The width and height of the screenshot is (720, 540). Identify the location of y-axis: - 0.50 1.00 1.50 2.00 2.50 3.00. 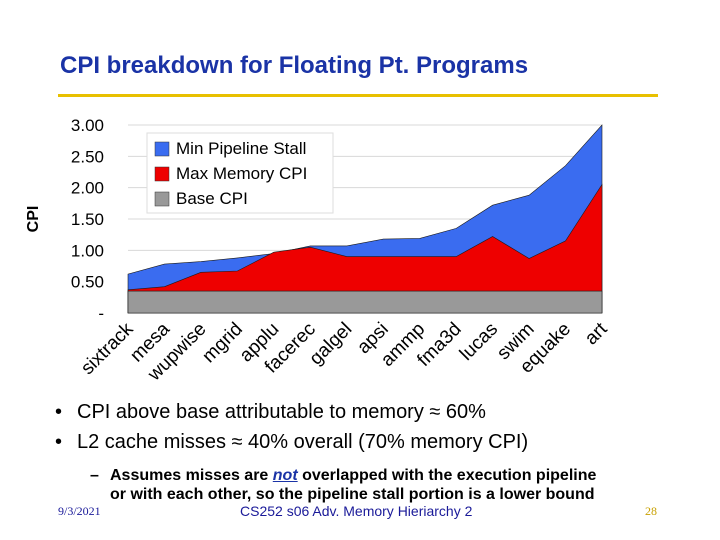
(87, 219).